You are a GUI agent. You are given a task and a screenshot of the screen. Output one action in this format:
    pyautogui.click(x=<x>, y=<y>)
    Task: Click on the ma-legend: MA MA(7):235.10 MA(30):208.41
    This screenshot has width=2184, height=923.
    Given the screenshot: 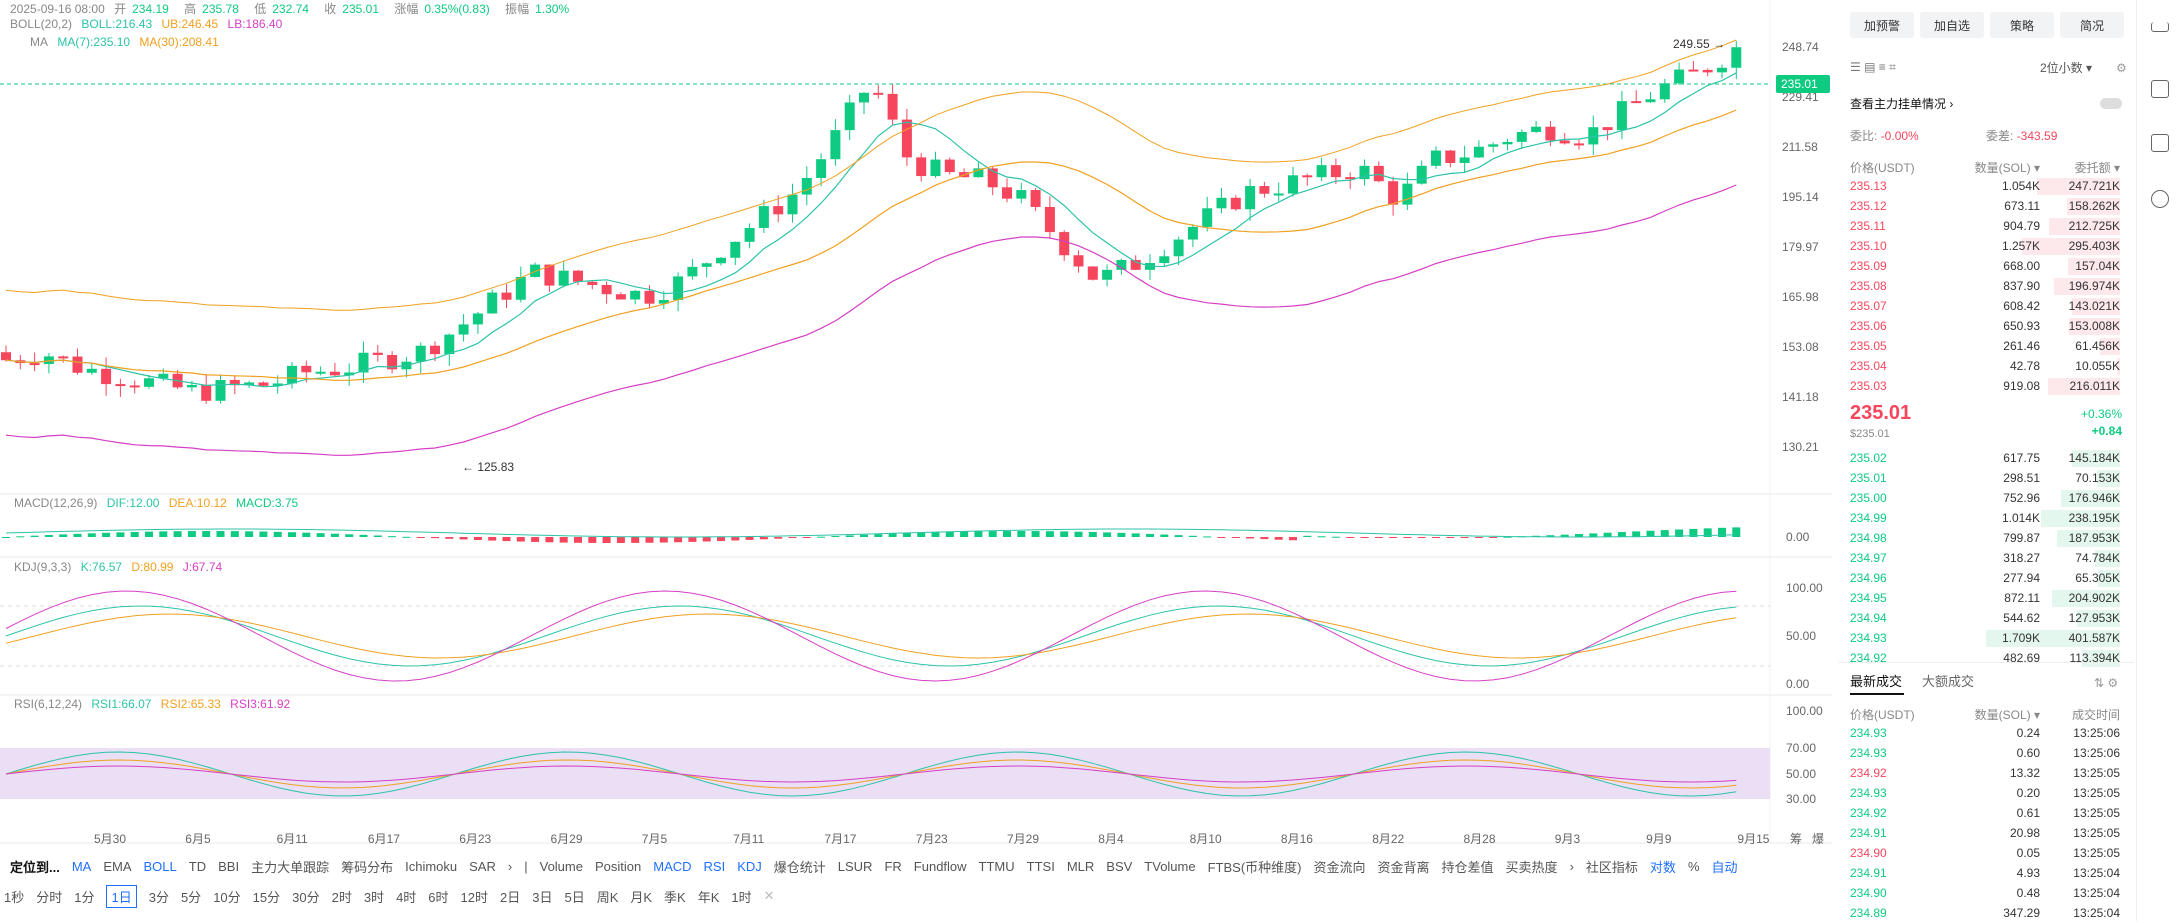 What is the action you would take?
    pyautogui.click(x=127, y=42)
    